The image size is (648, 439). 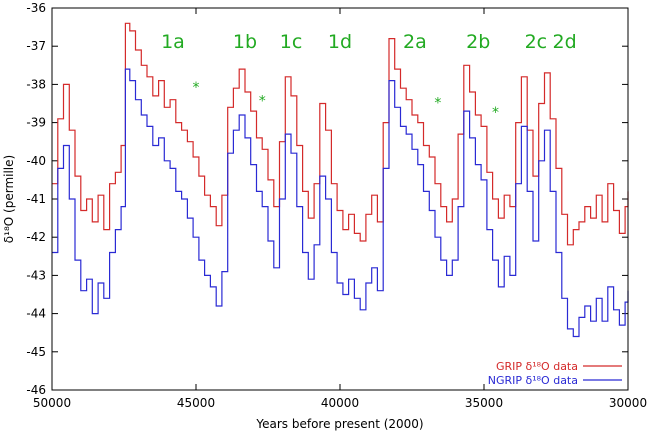 What do you see at coordinates (484, 403) in the screenshot?
I see `x-tick-label: 35000` at bounding box center [484, 403].